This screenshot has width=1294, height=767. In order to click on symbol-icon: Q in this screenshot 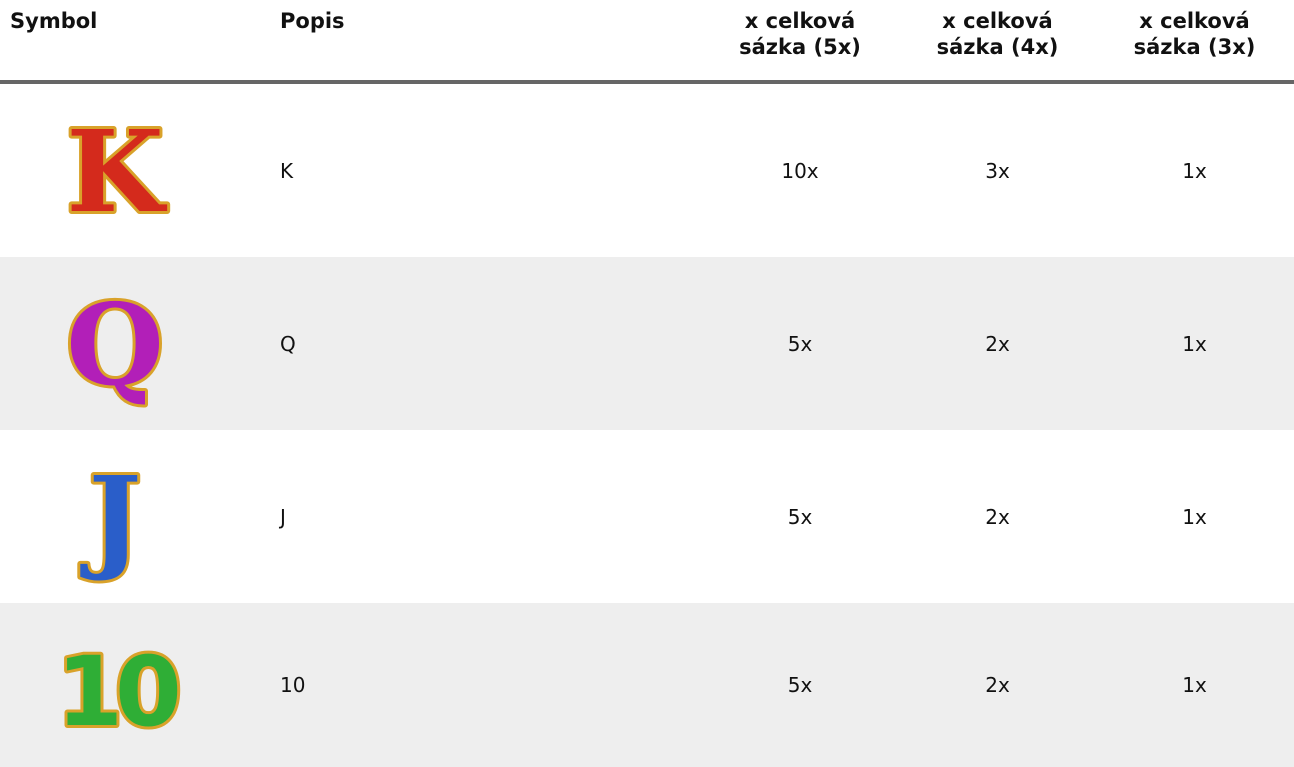, I will do `click(115, 345)`.